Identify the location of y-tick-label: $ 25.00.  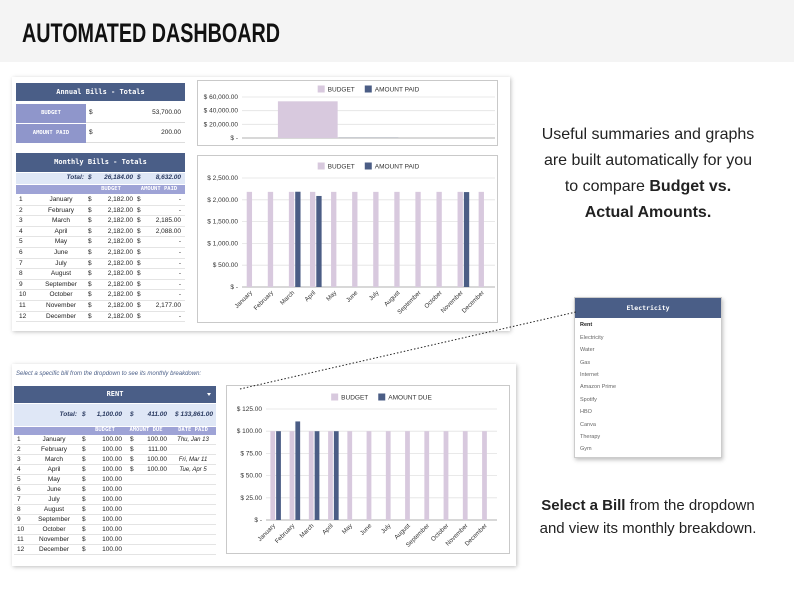
(251, 498).